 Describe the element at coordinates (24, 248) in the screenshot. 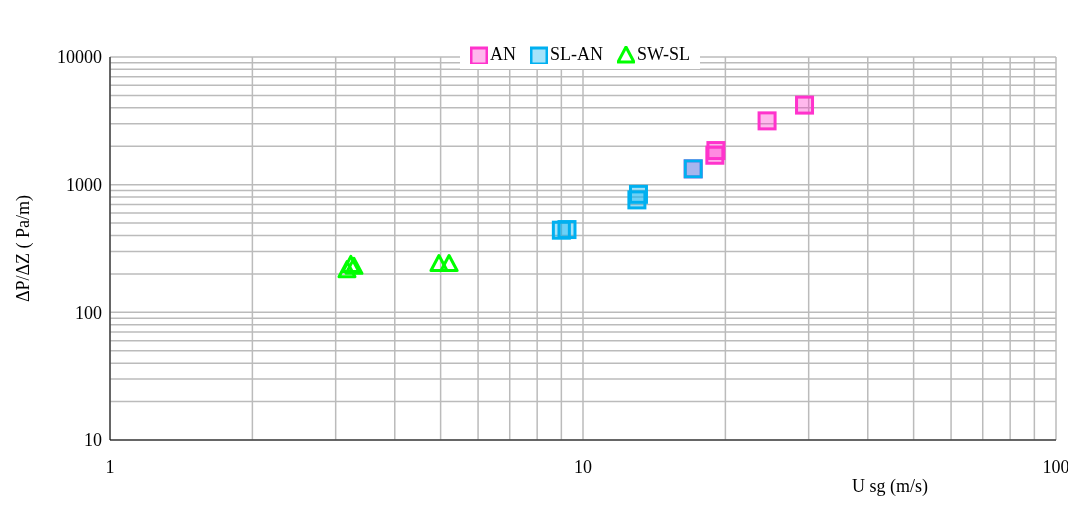

I see `y-axis-title: ΔP/ΔZ ( Pa/m)` at that location.